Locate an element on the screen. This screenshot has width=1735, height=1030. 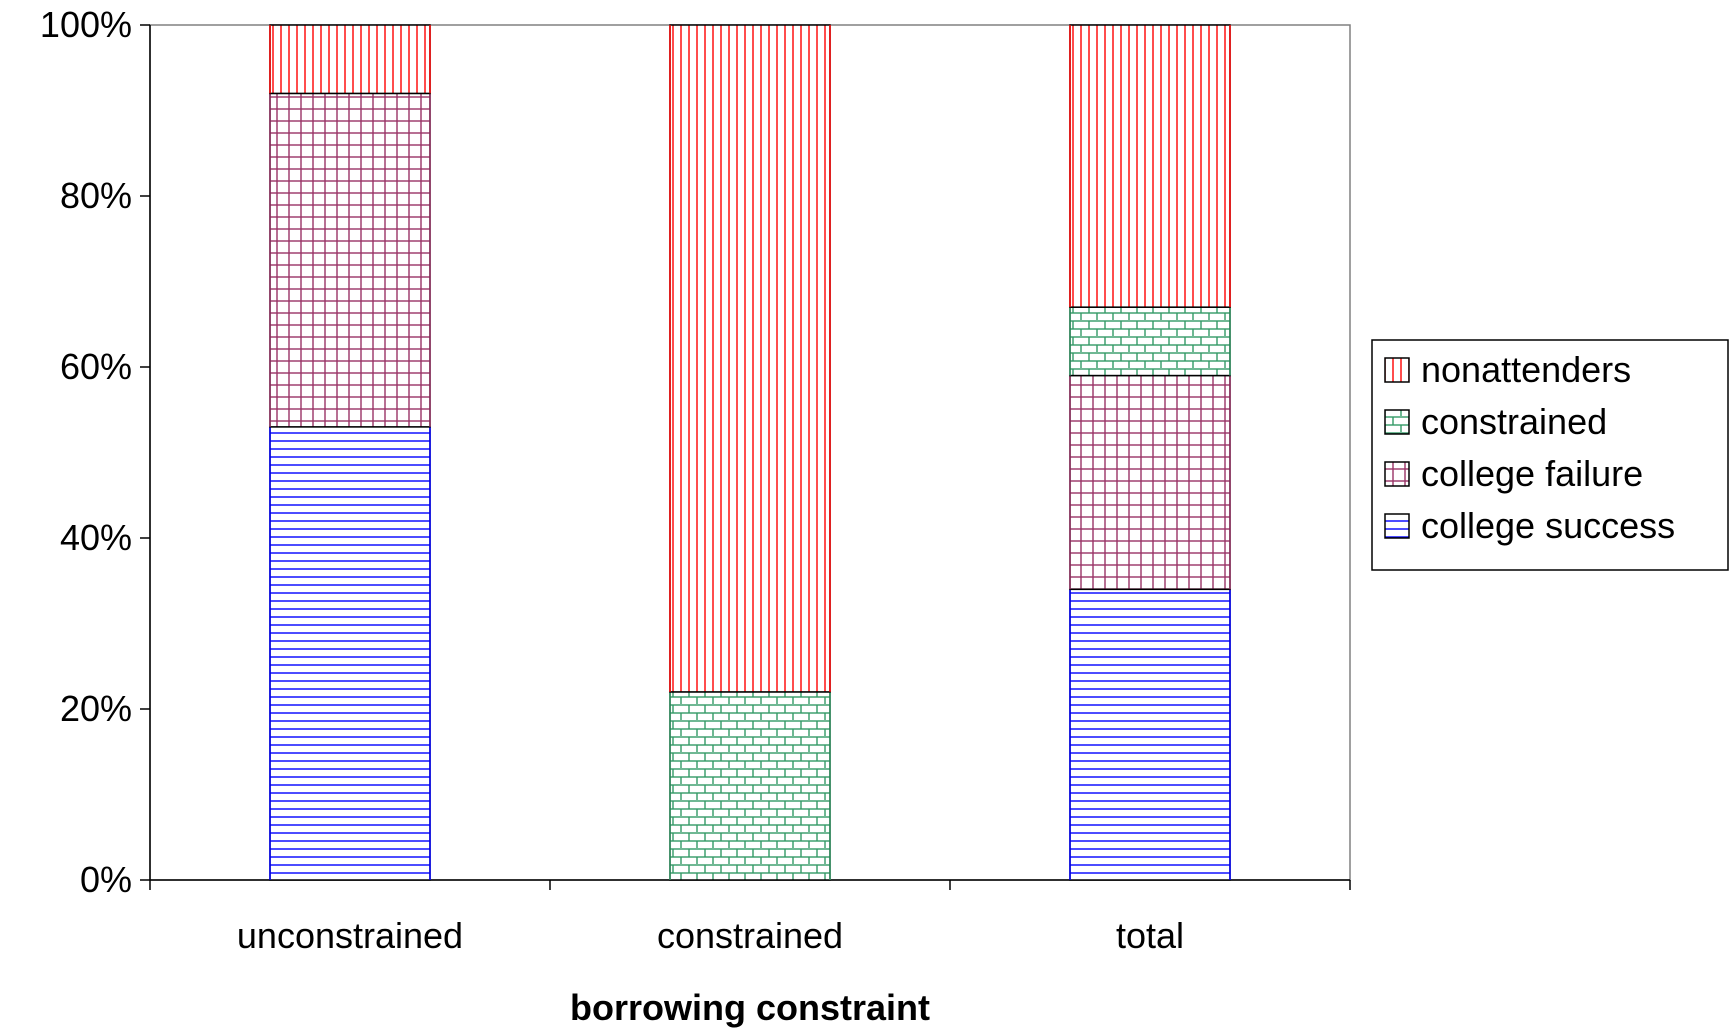
bar-unconstrained-college-failure is located at coordinates (350, 260).